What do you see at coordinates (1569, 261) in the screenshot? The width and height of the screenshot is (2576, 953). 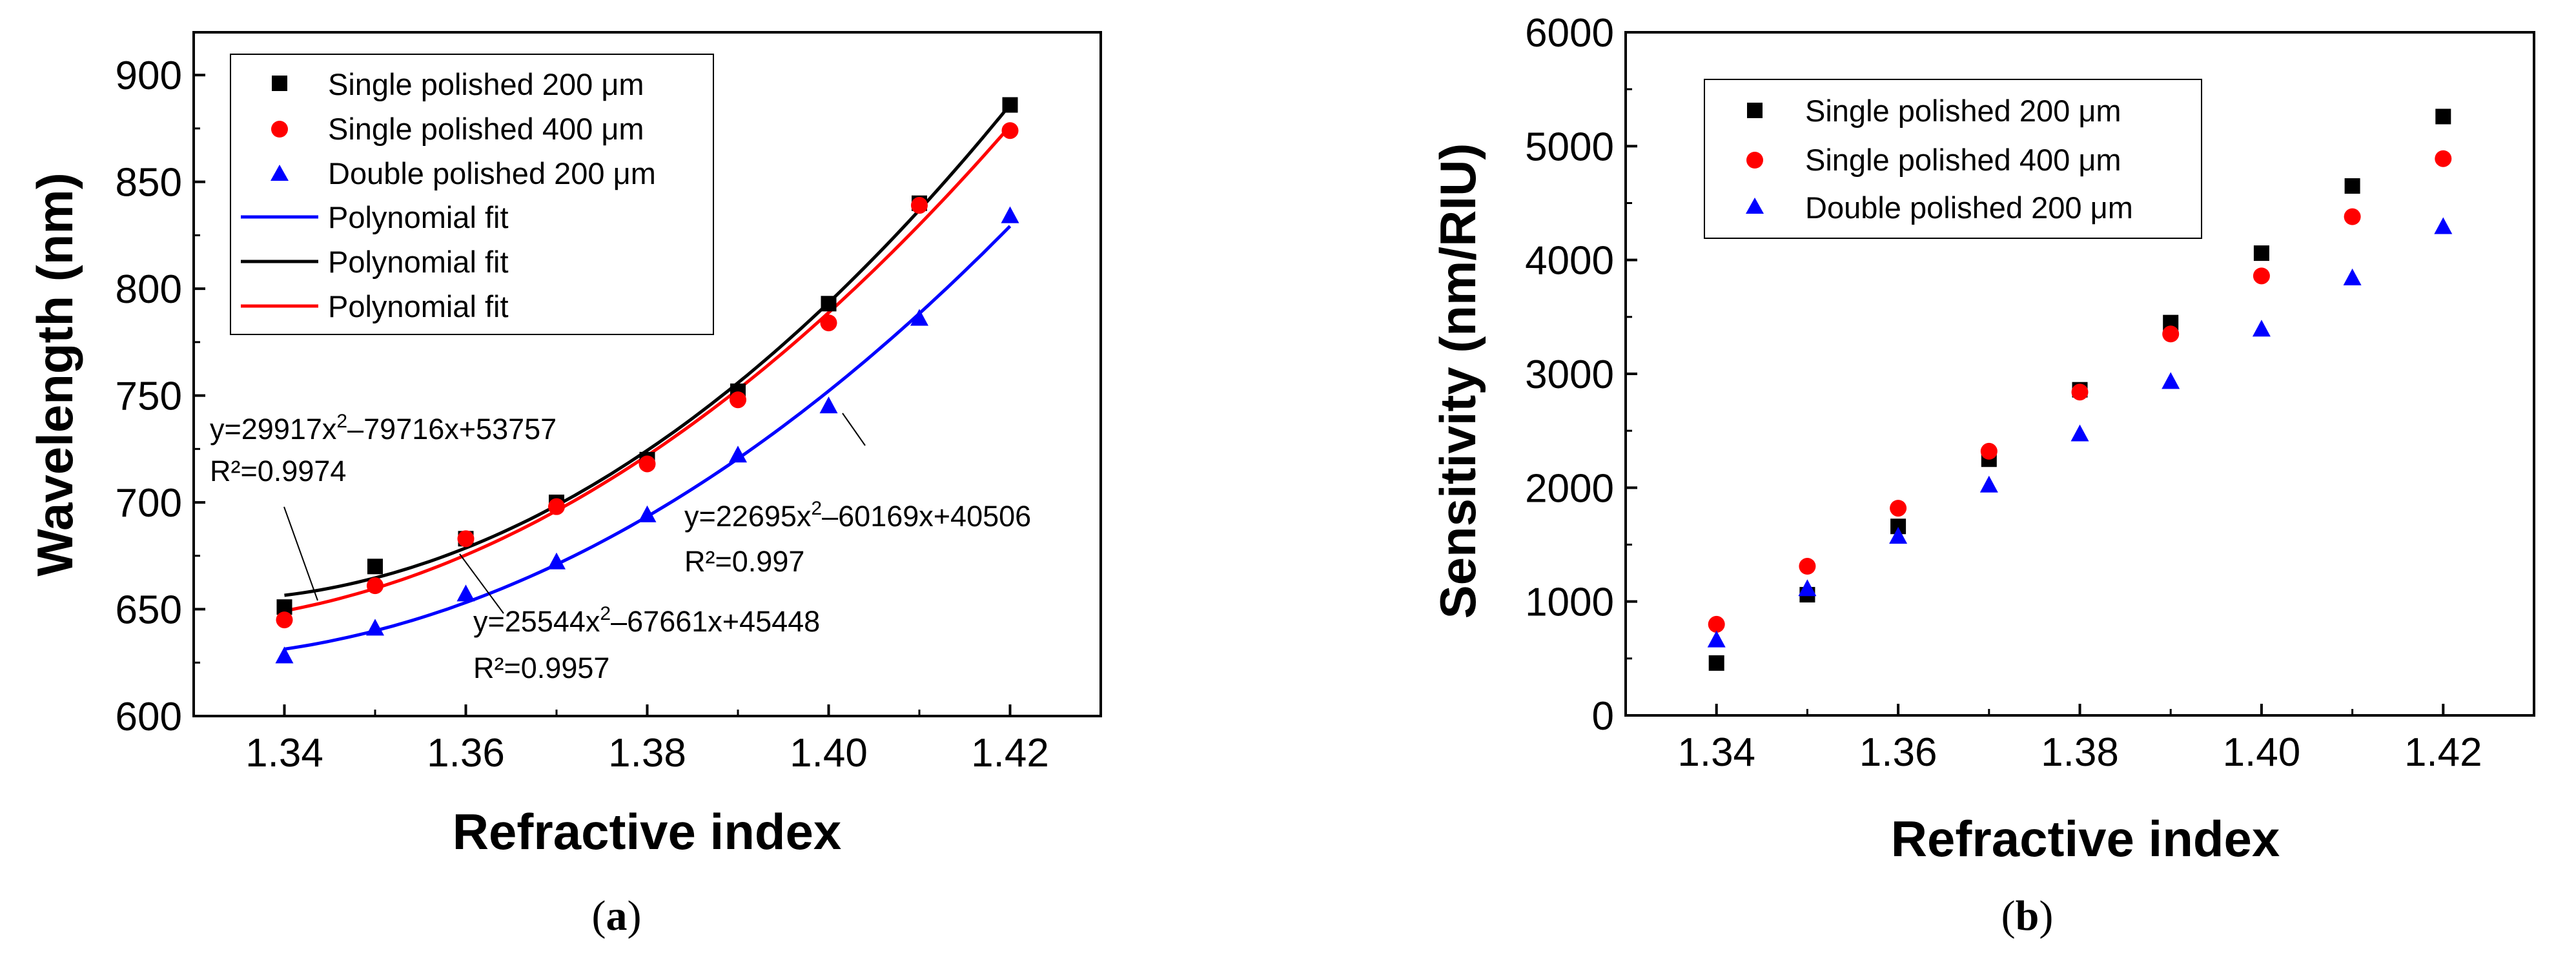 I see `y-tick-label: 4000` at bounding box center [1569, 261].